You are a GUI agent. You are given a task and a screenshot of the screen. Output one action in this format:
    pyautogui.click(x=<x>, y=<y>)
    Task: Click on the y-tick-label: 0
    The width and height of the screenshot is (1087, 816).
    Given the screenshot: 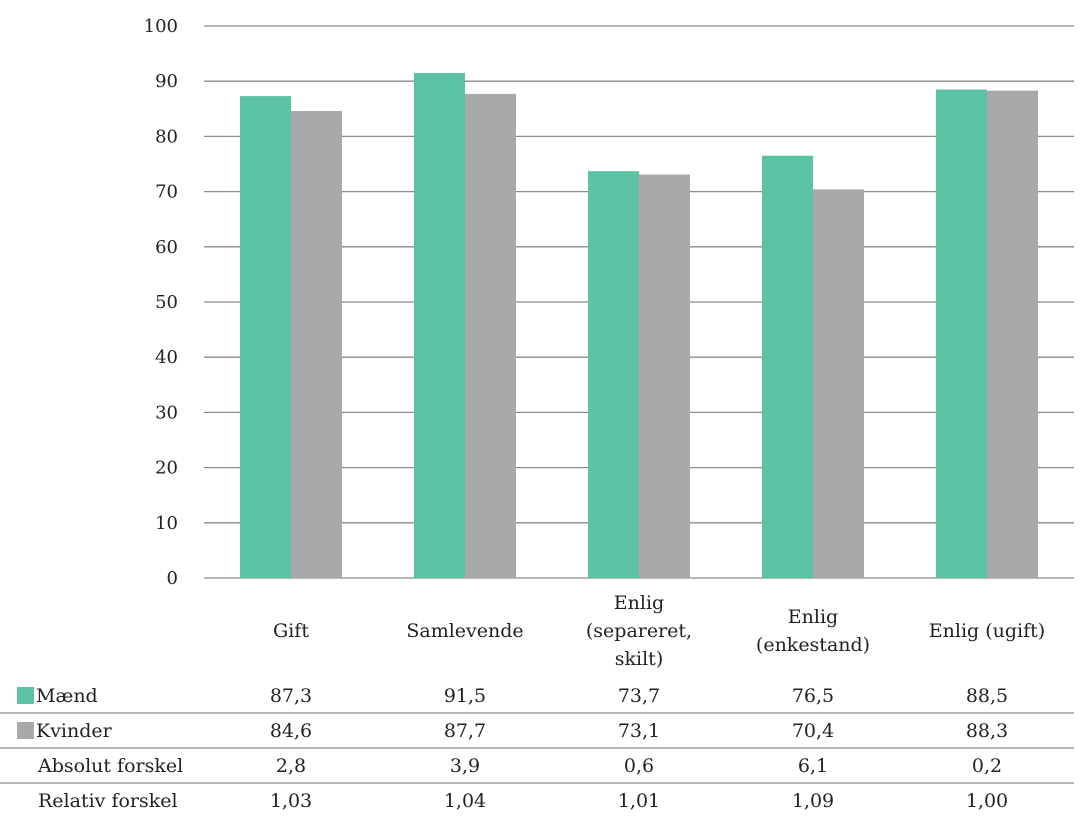 What is the action you would take?
    pyautogui.click(x=172, y=578)
    